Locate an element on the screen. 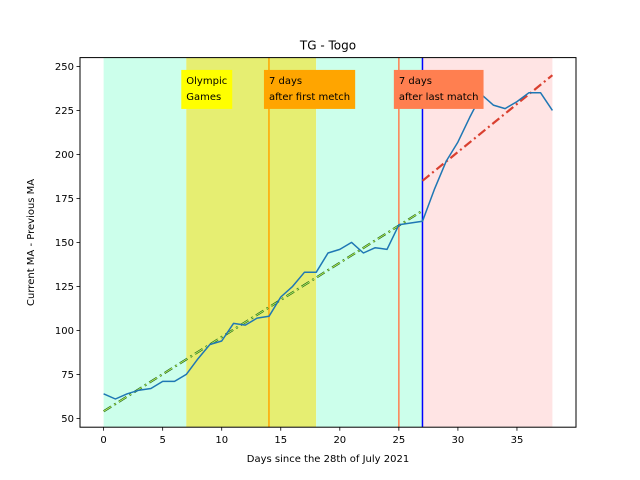 The image size is (640, 480). y-axis-label: Current MA - Previous MA is located at coordinates (31, 242).